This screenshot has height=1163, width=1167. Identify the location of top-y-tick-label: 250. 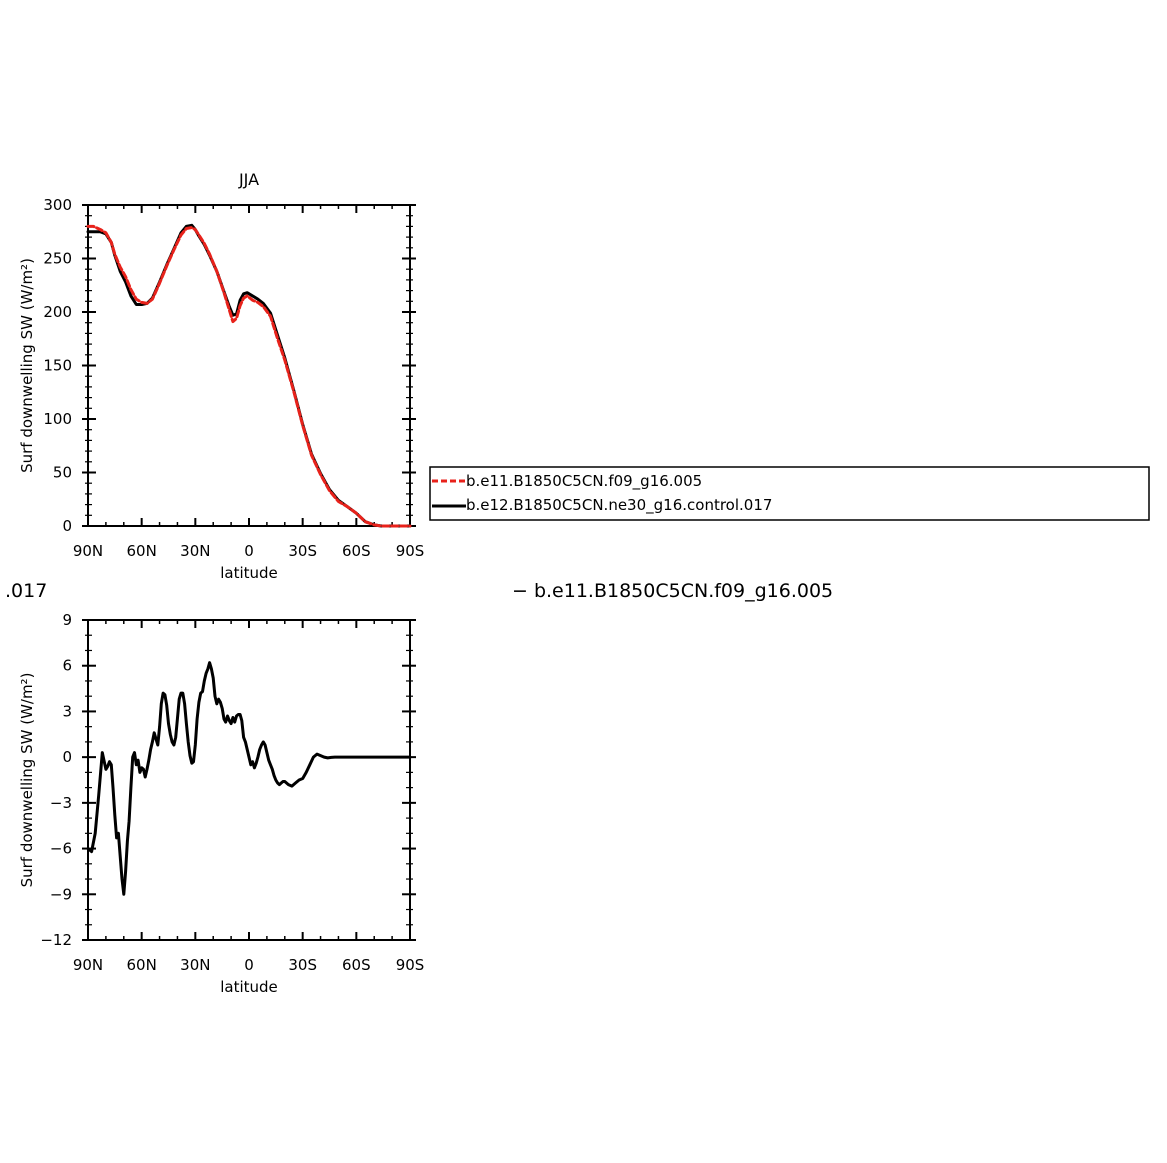
(57, 259).